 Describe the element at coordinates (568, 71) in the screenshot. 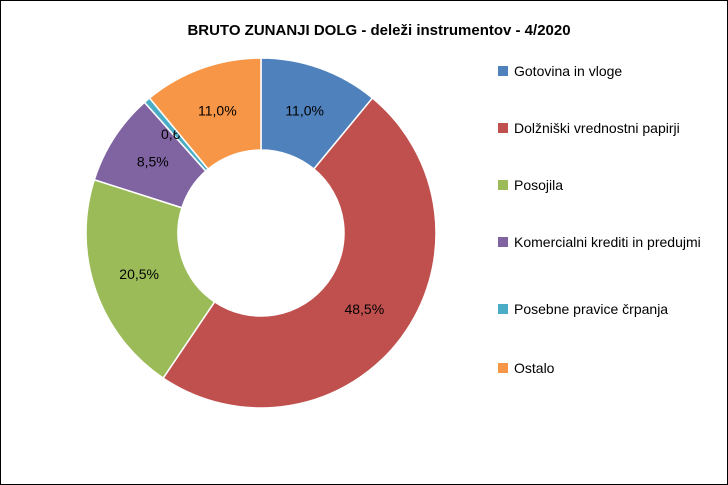

I see `legend-label: Gotovina in vloge` at that location.